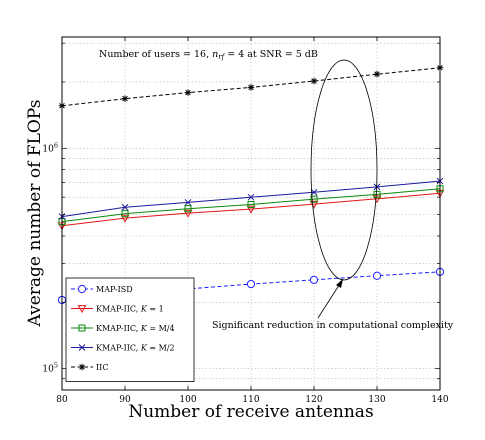 The height and width of the screenshot is (440, 485). What do you see at coordinates (250, 412) in the screenshot?
I see `x-axis-title: Number of receive antennas` at bounding box center [250, 412].